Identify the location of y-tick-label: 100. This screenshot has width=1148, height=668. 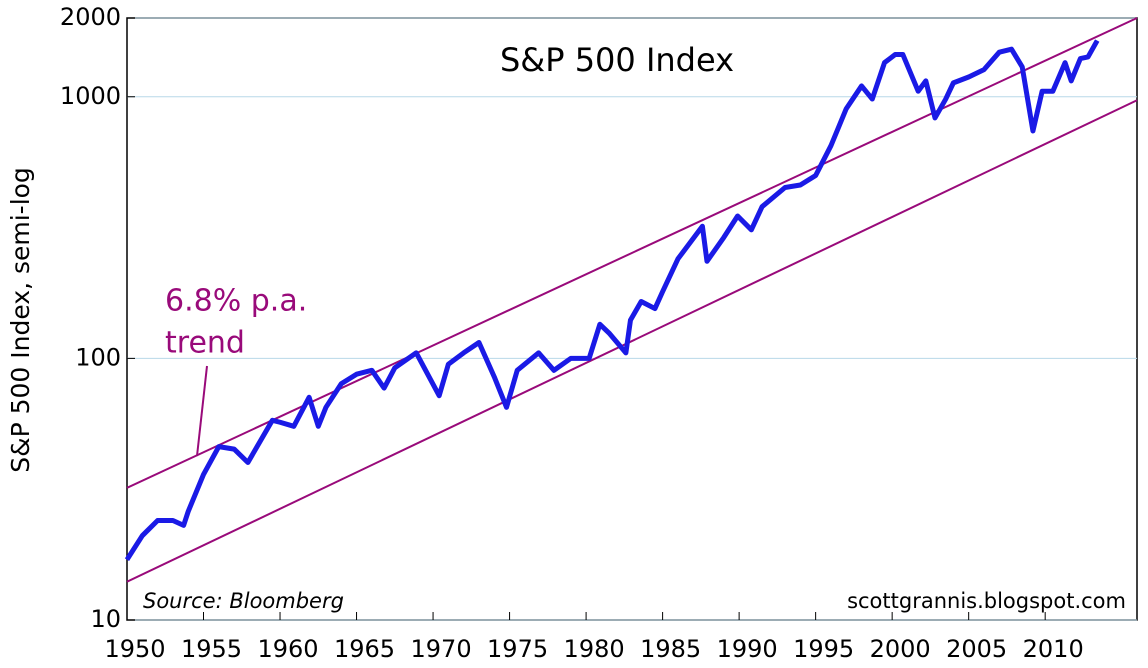
(98, 357).